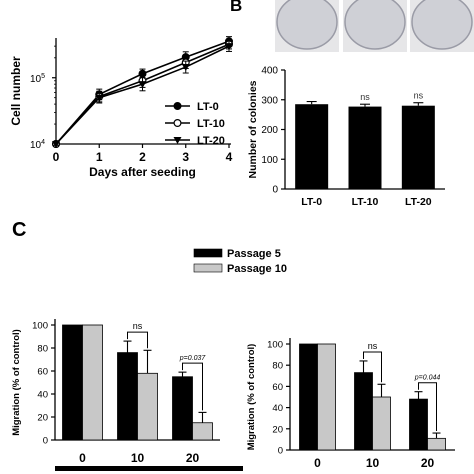 The image size is (474, 474). What do you see at coordinates (19, 230) in the screenshot?
I see `panel-label-c: C` at bounding box center [19, 230].